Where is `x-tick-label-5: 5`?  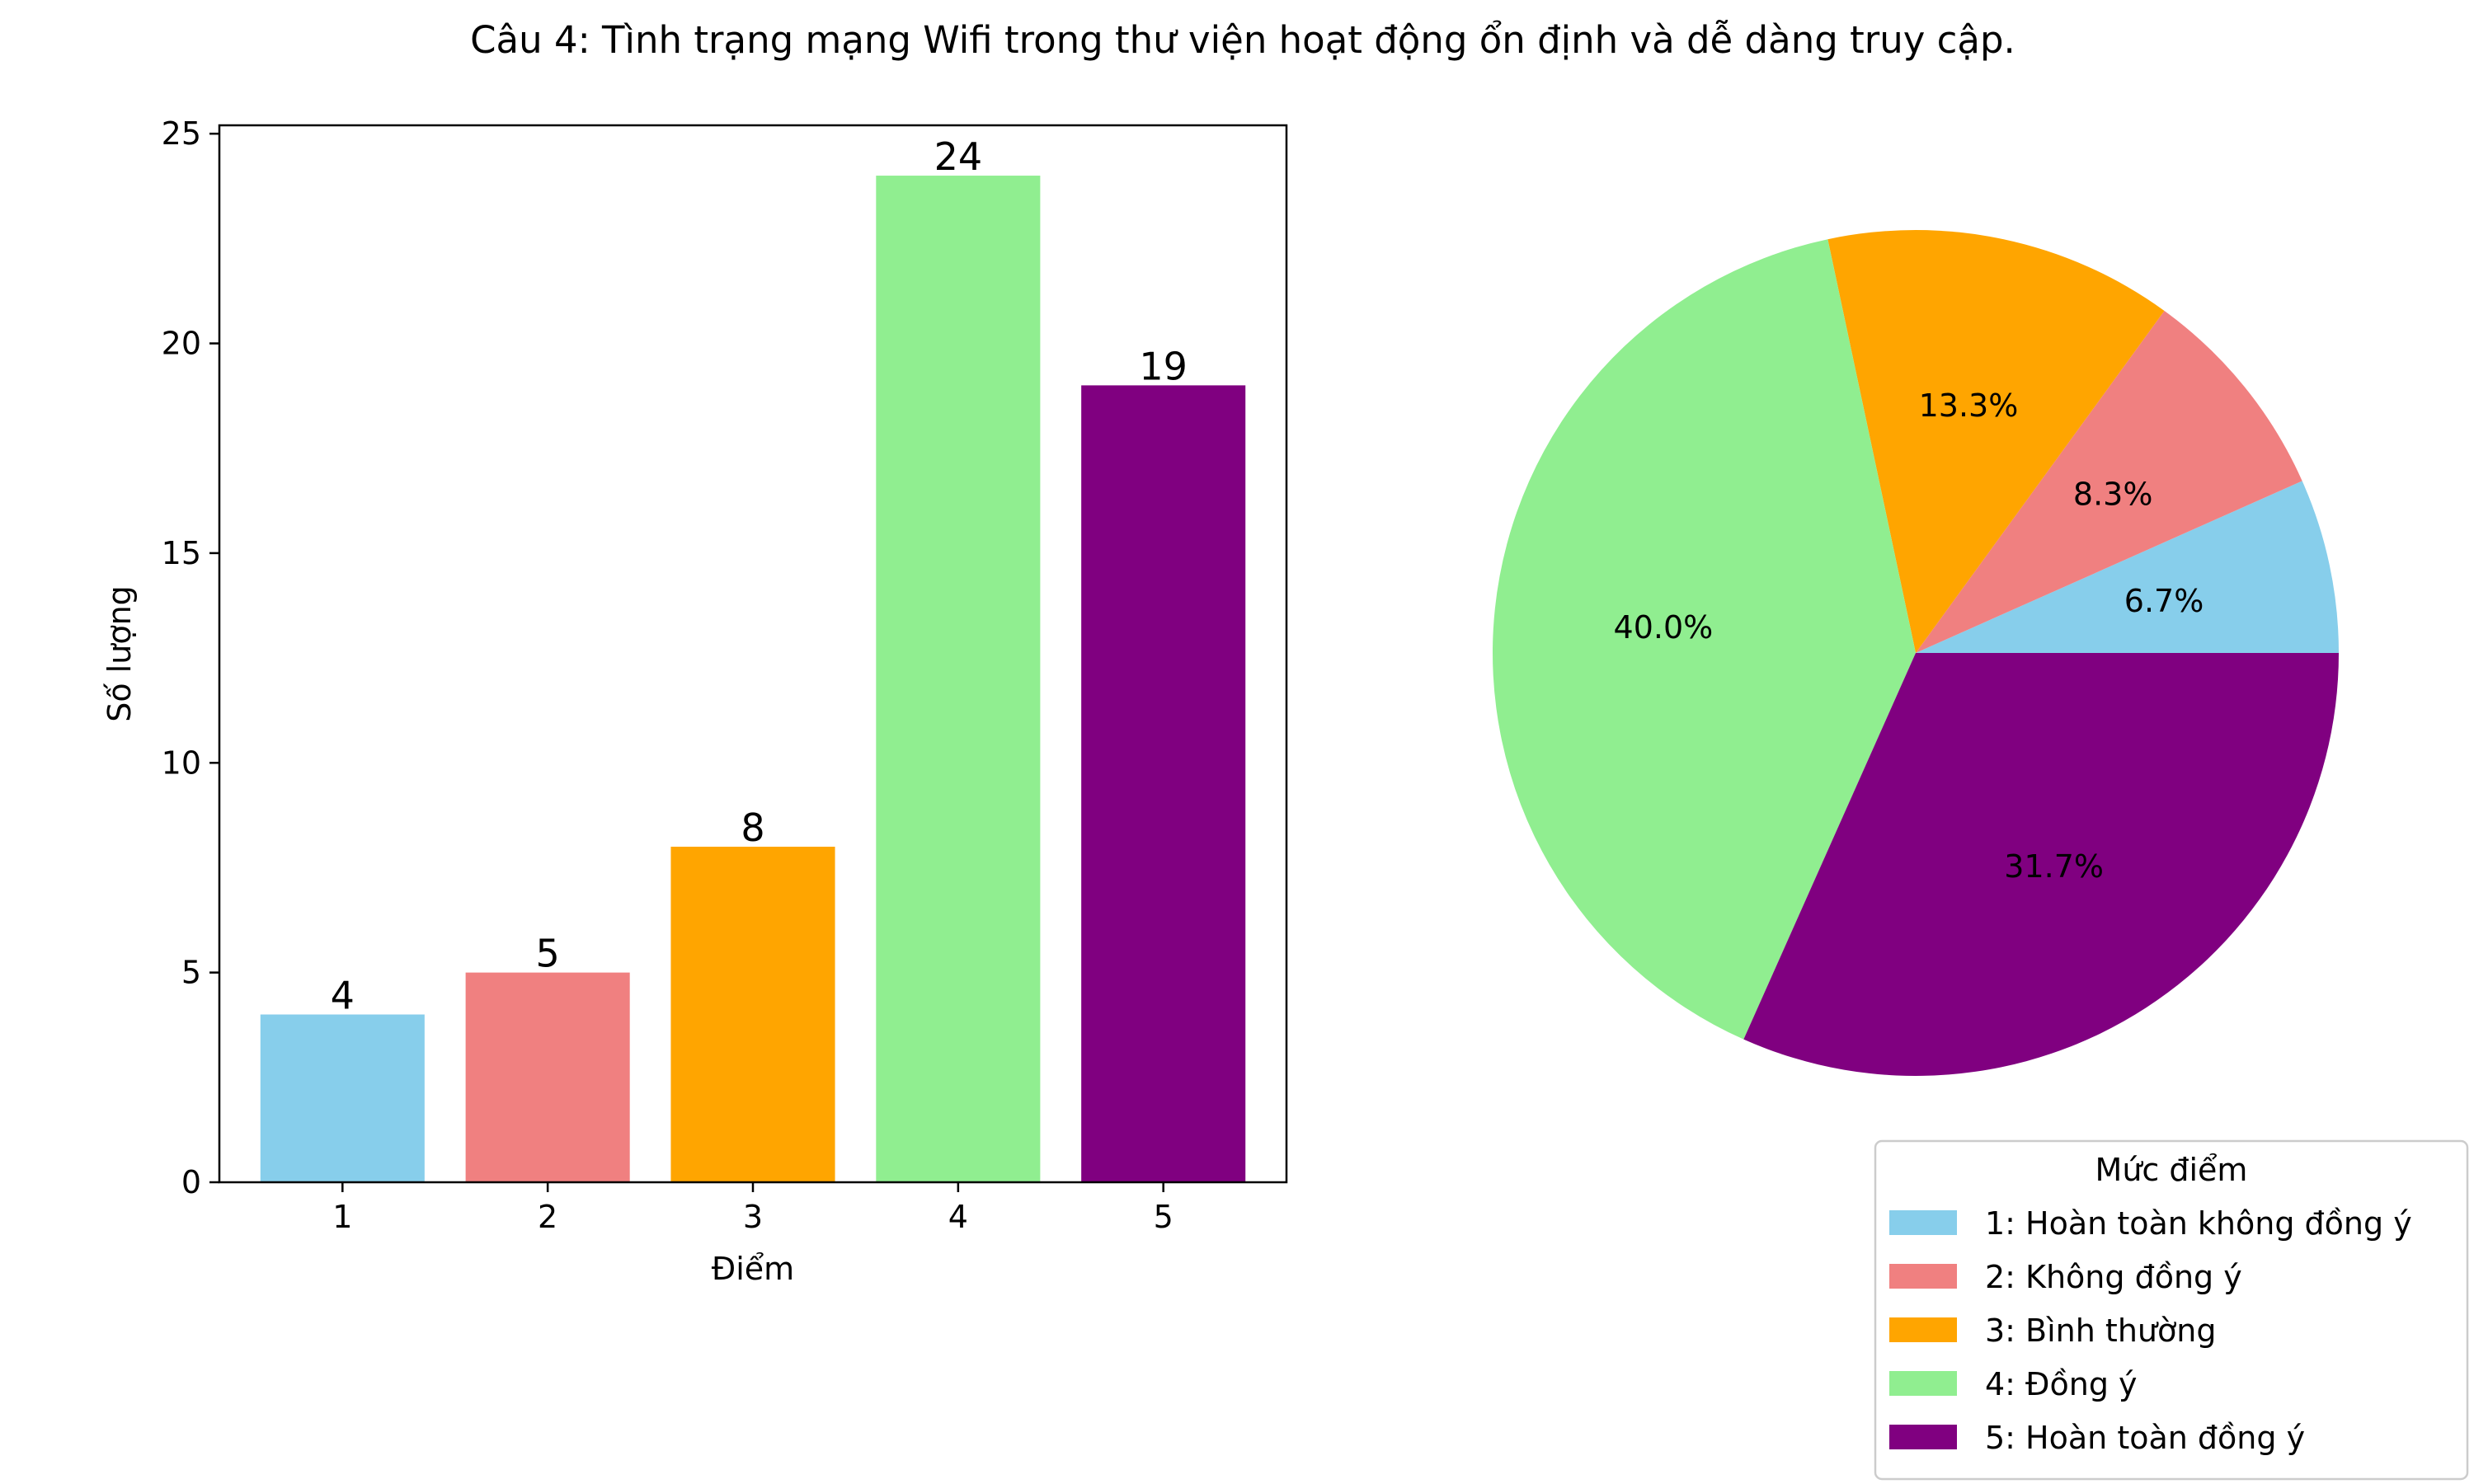 x-tick-label-5: 5 is located at coordinates (1164, 1217).